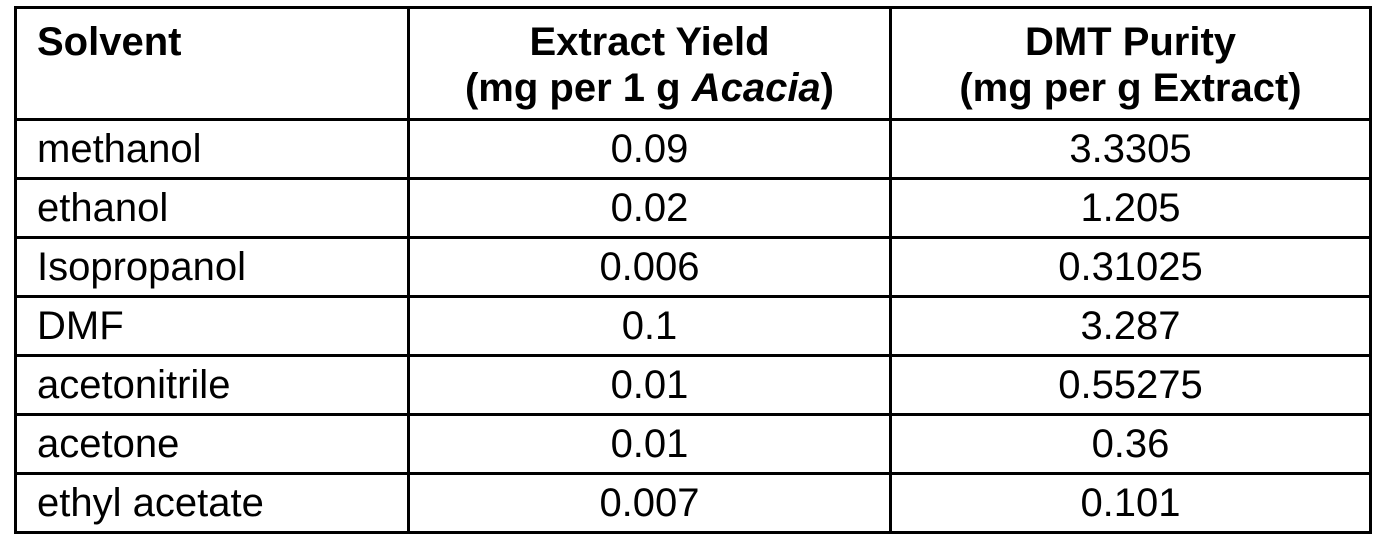  I want to click on table-row: ethyl acetate0.0070.101, so click(693, 503).